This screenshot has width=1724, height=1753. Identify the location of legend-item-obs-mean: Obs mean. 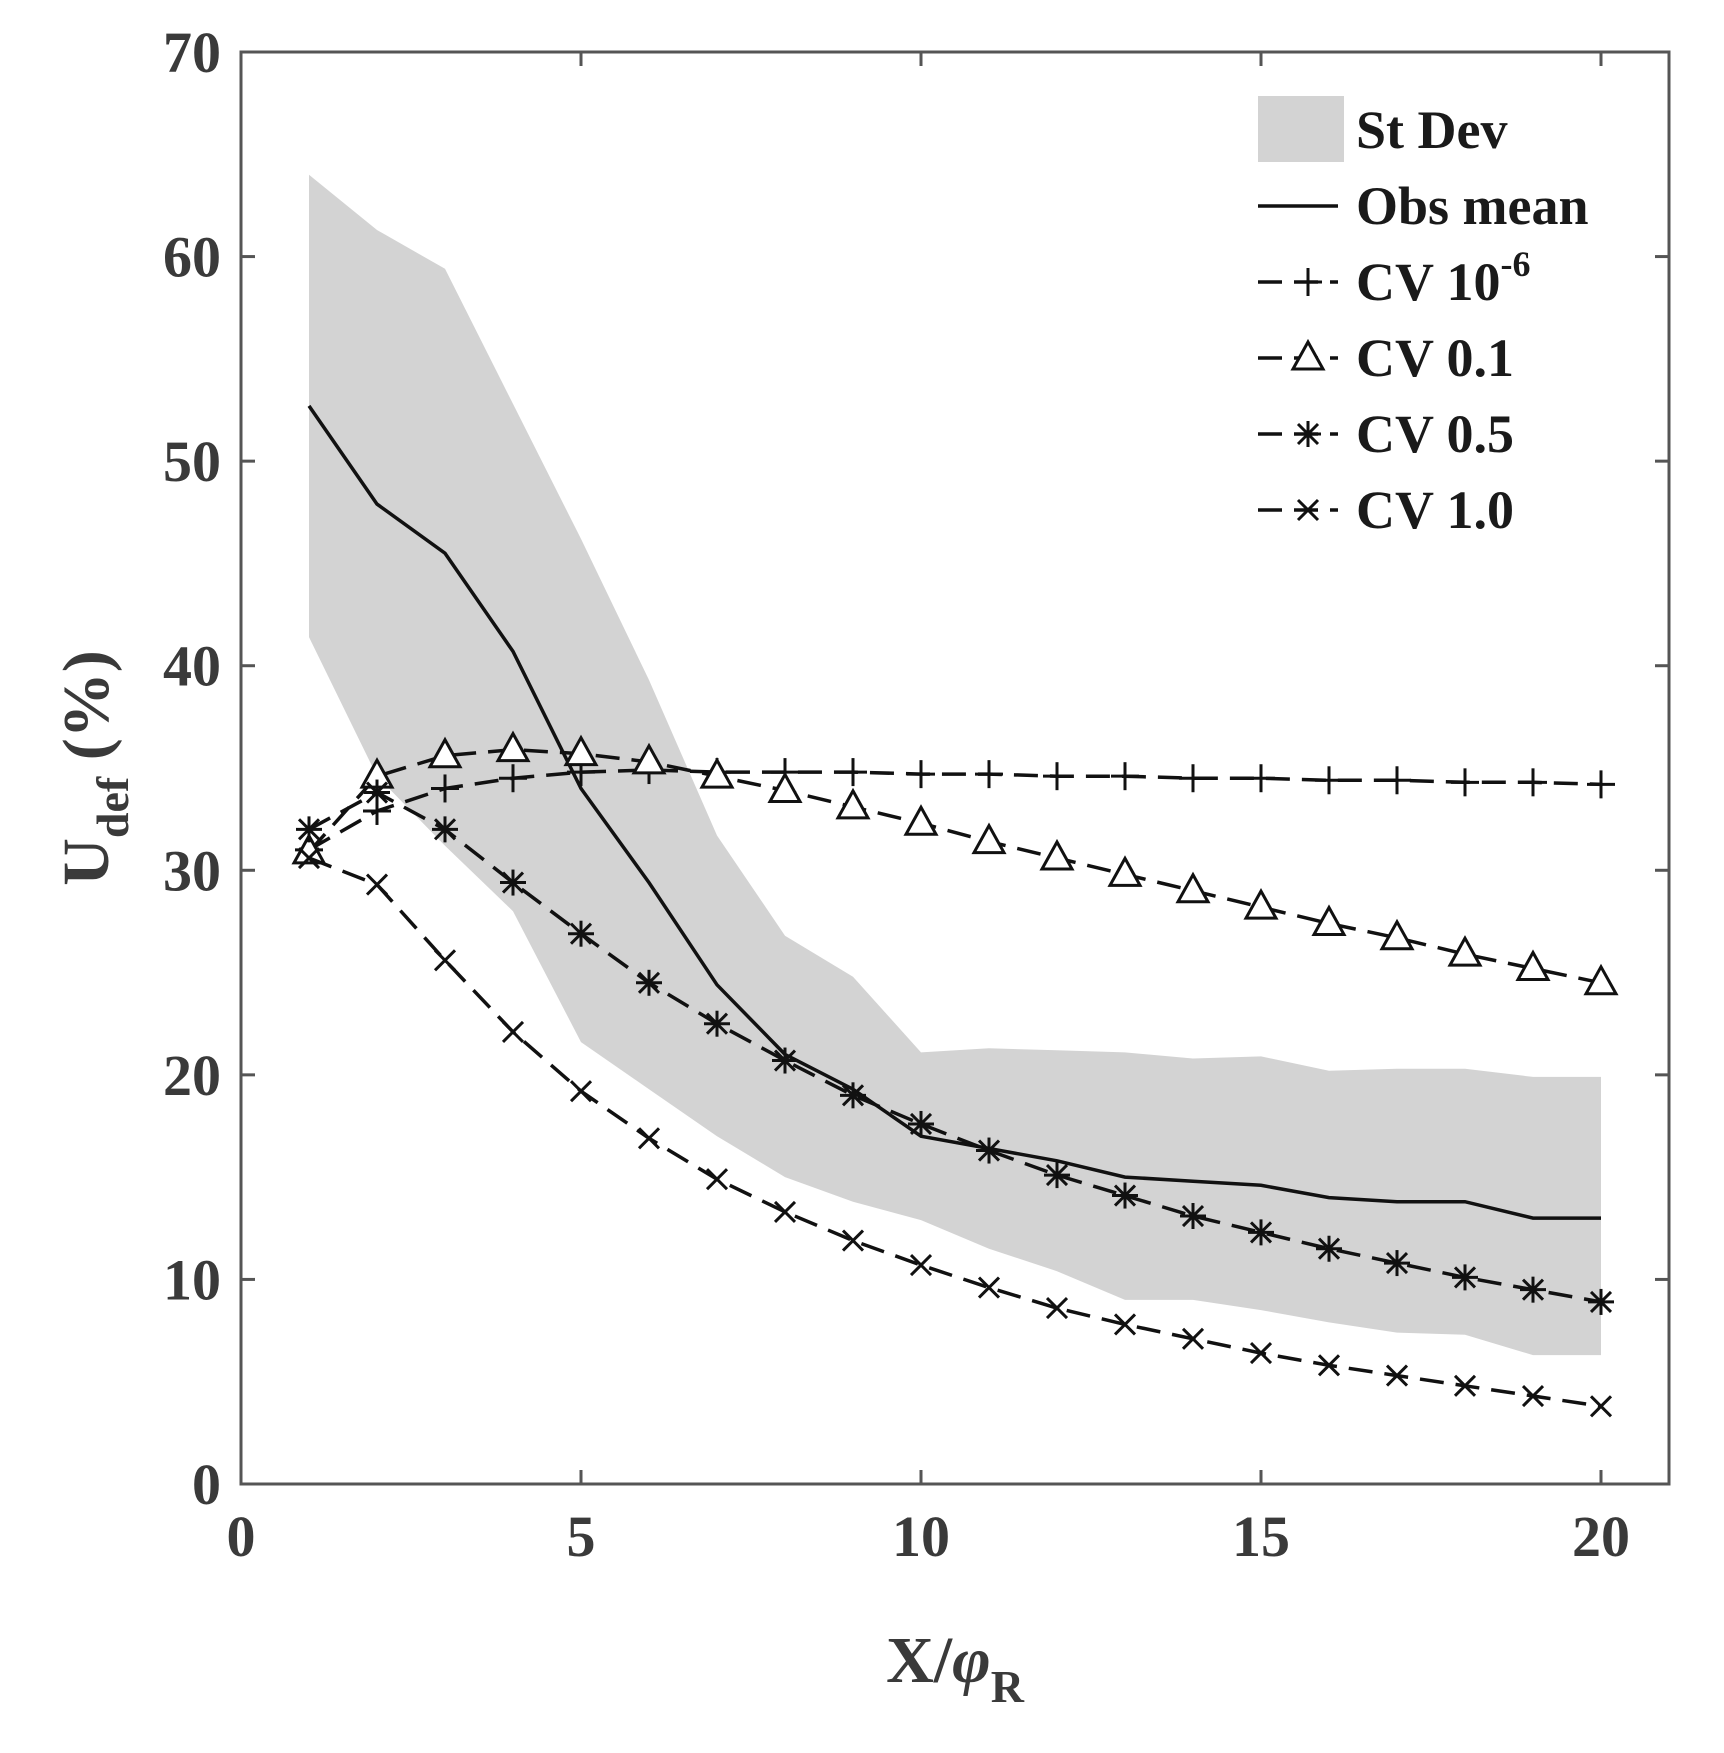
(1423, 206).